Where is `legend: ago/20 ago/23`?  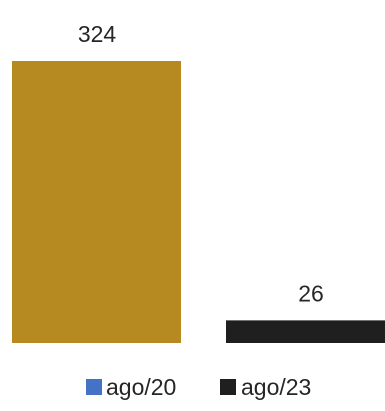 legend: ago/20 ago/23 is located at coordinates (198, 387).